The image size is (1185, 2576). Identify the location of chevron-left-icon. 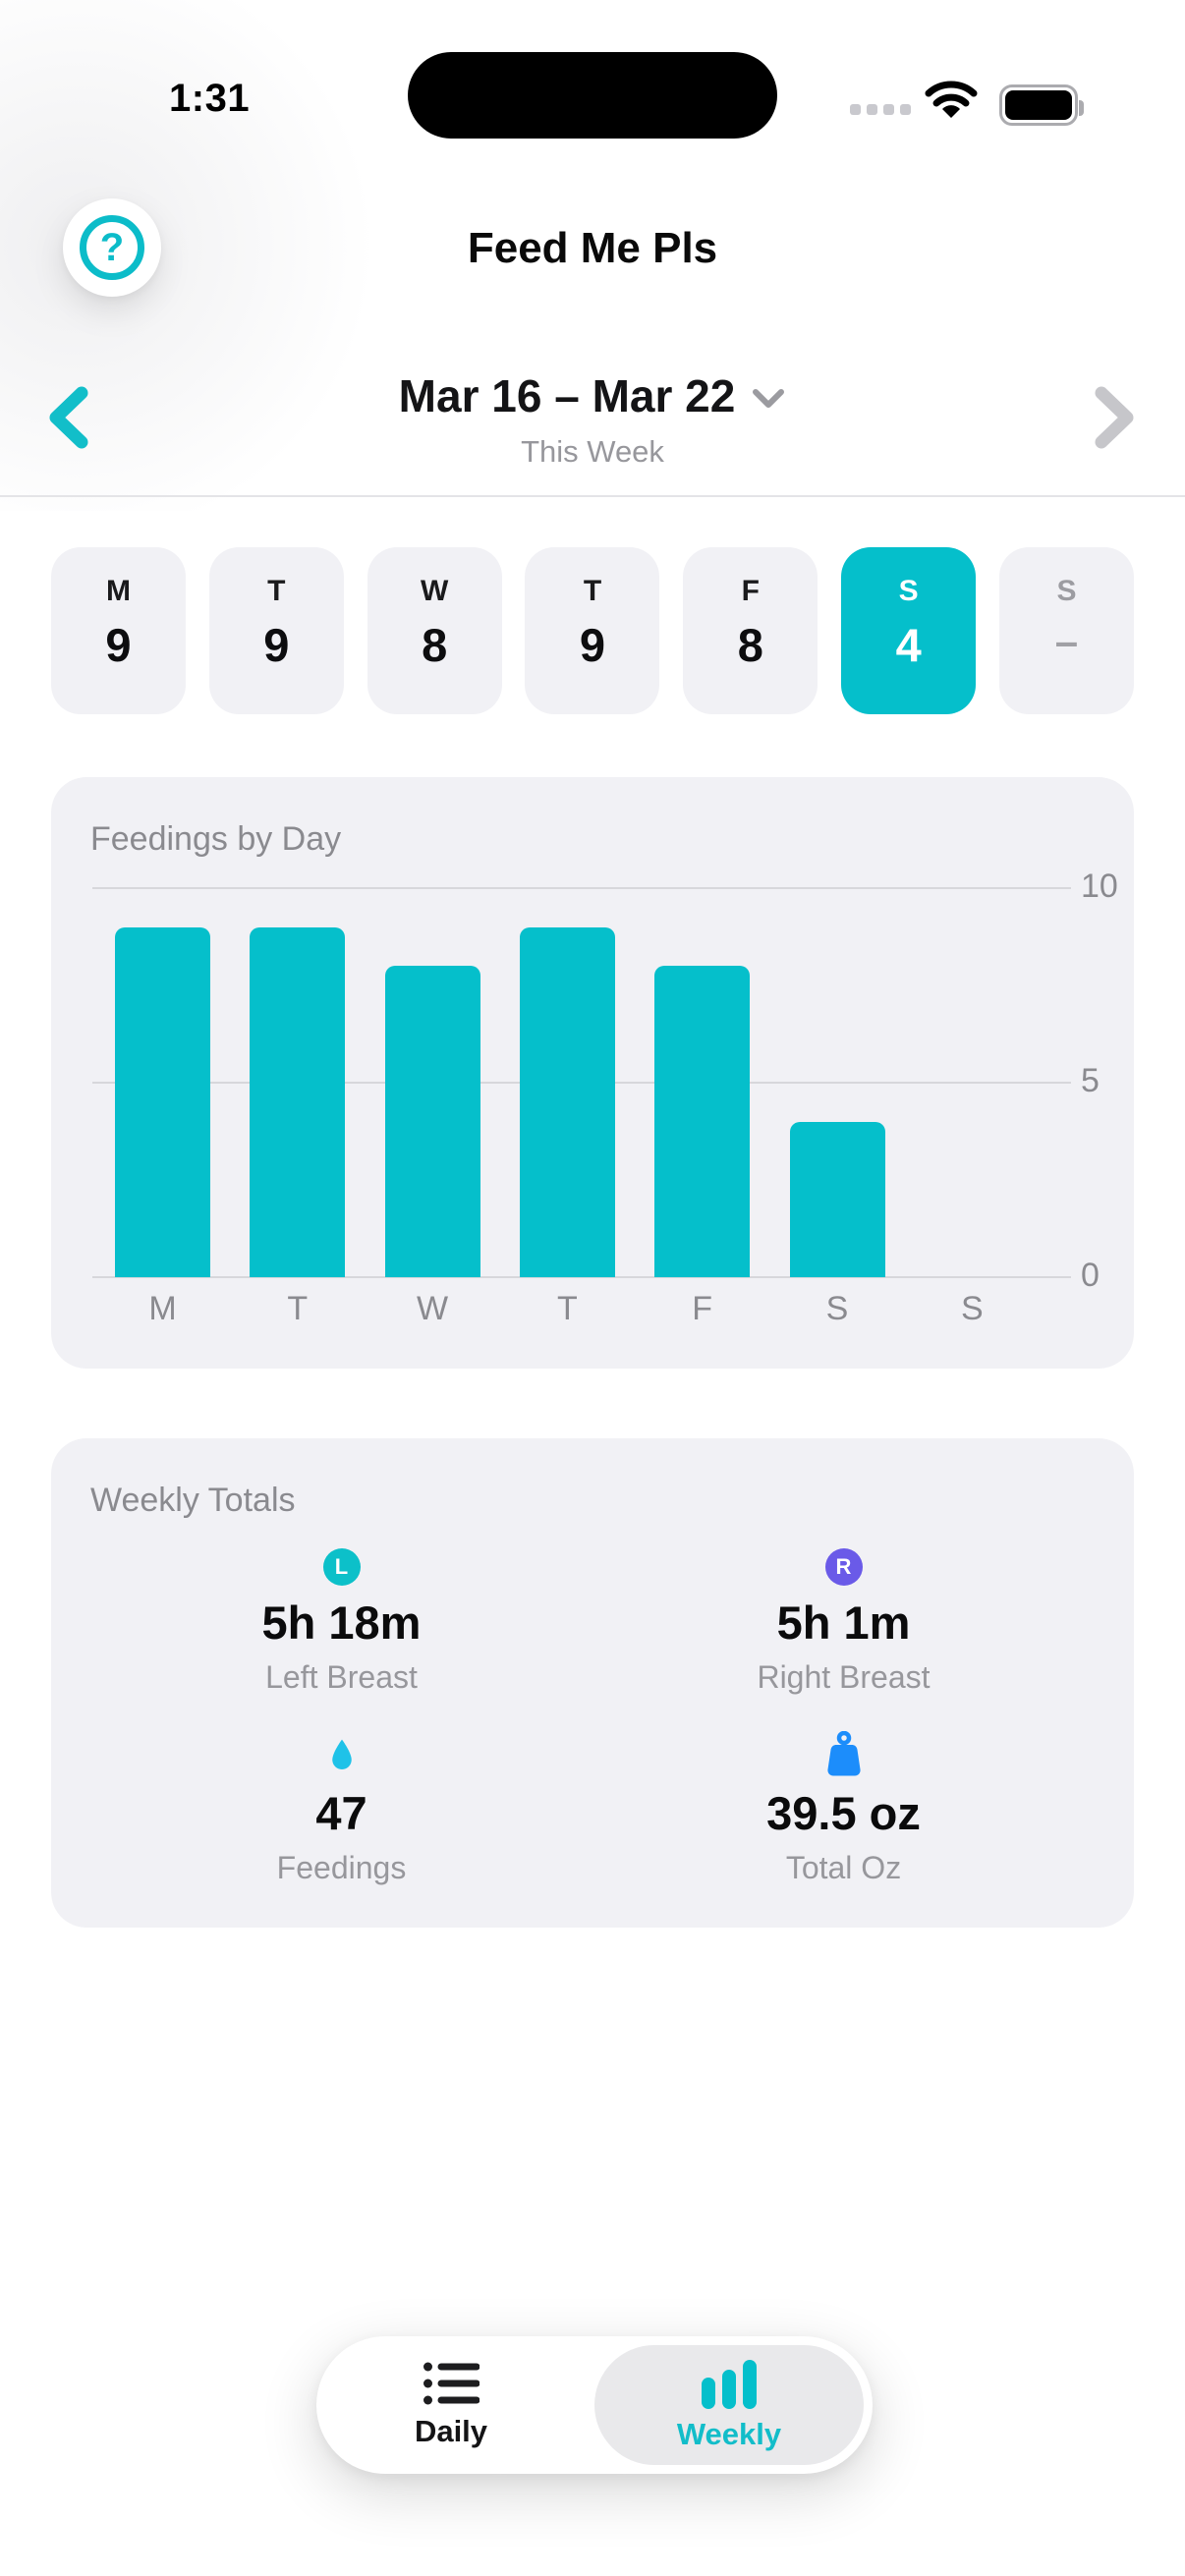
(68, 417).